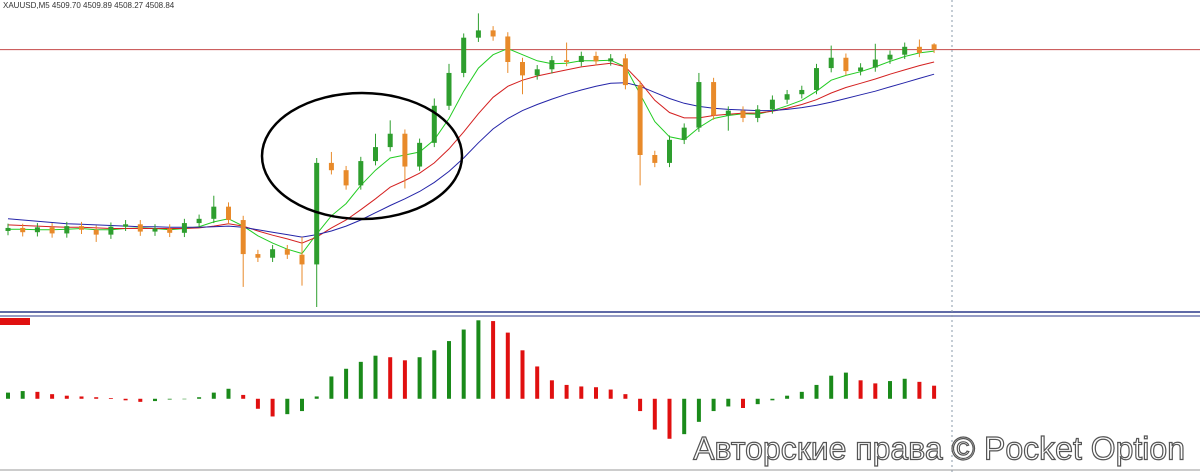 This screenshot has width=1200, height=475. What do you see at coordinates (939, 448) in the screenshot?
I see `watermark: Авторские права © Pocket Option` at bounding box center [939, 448].